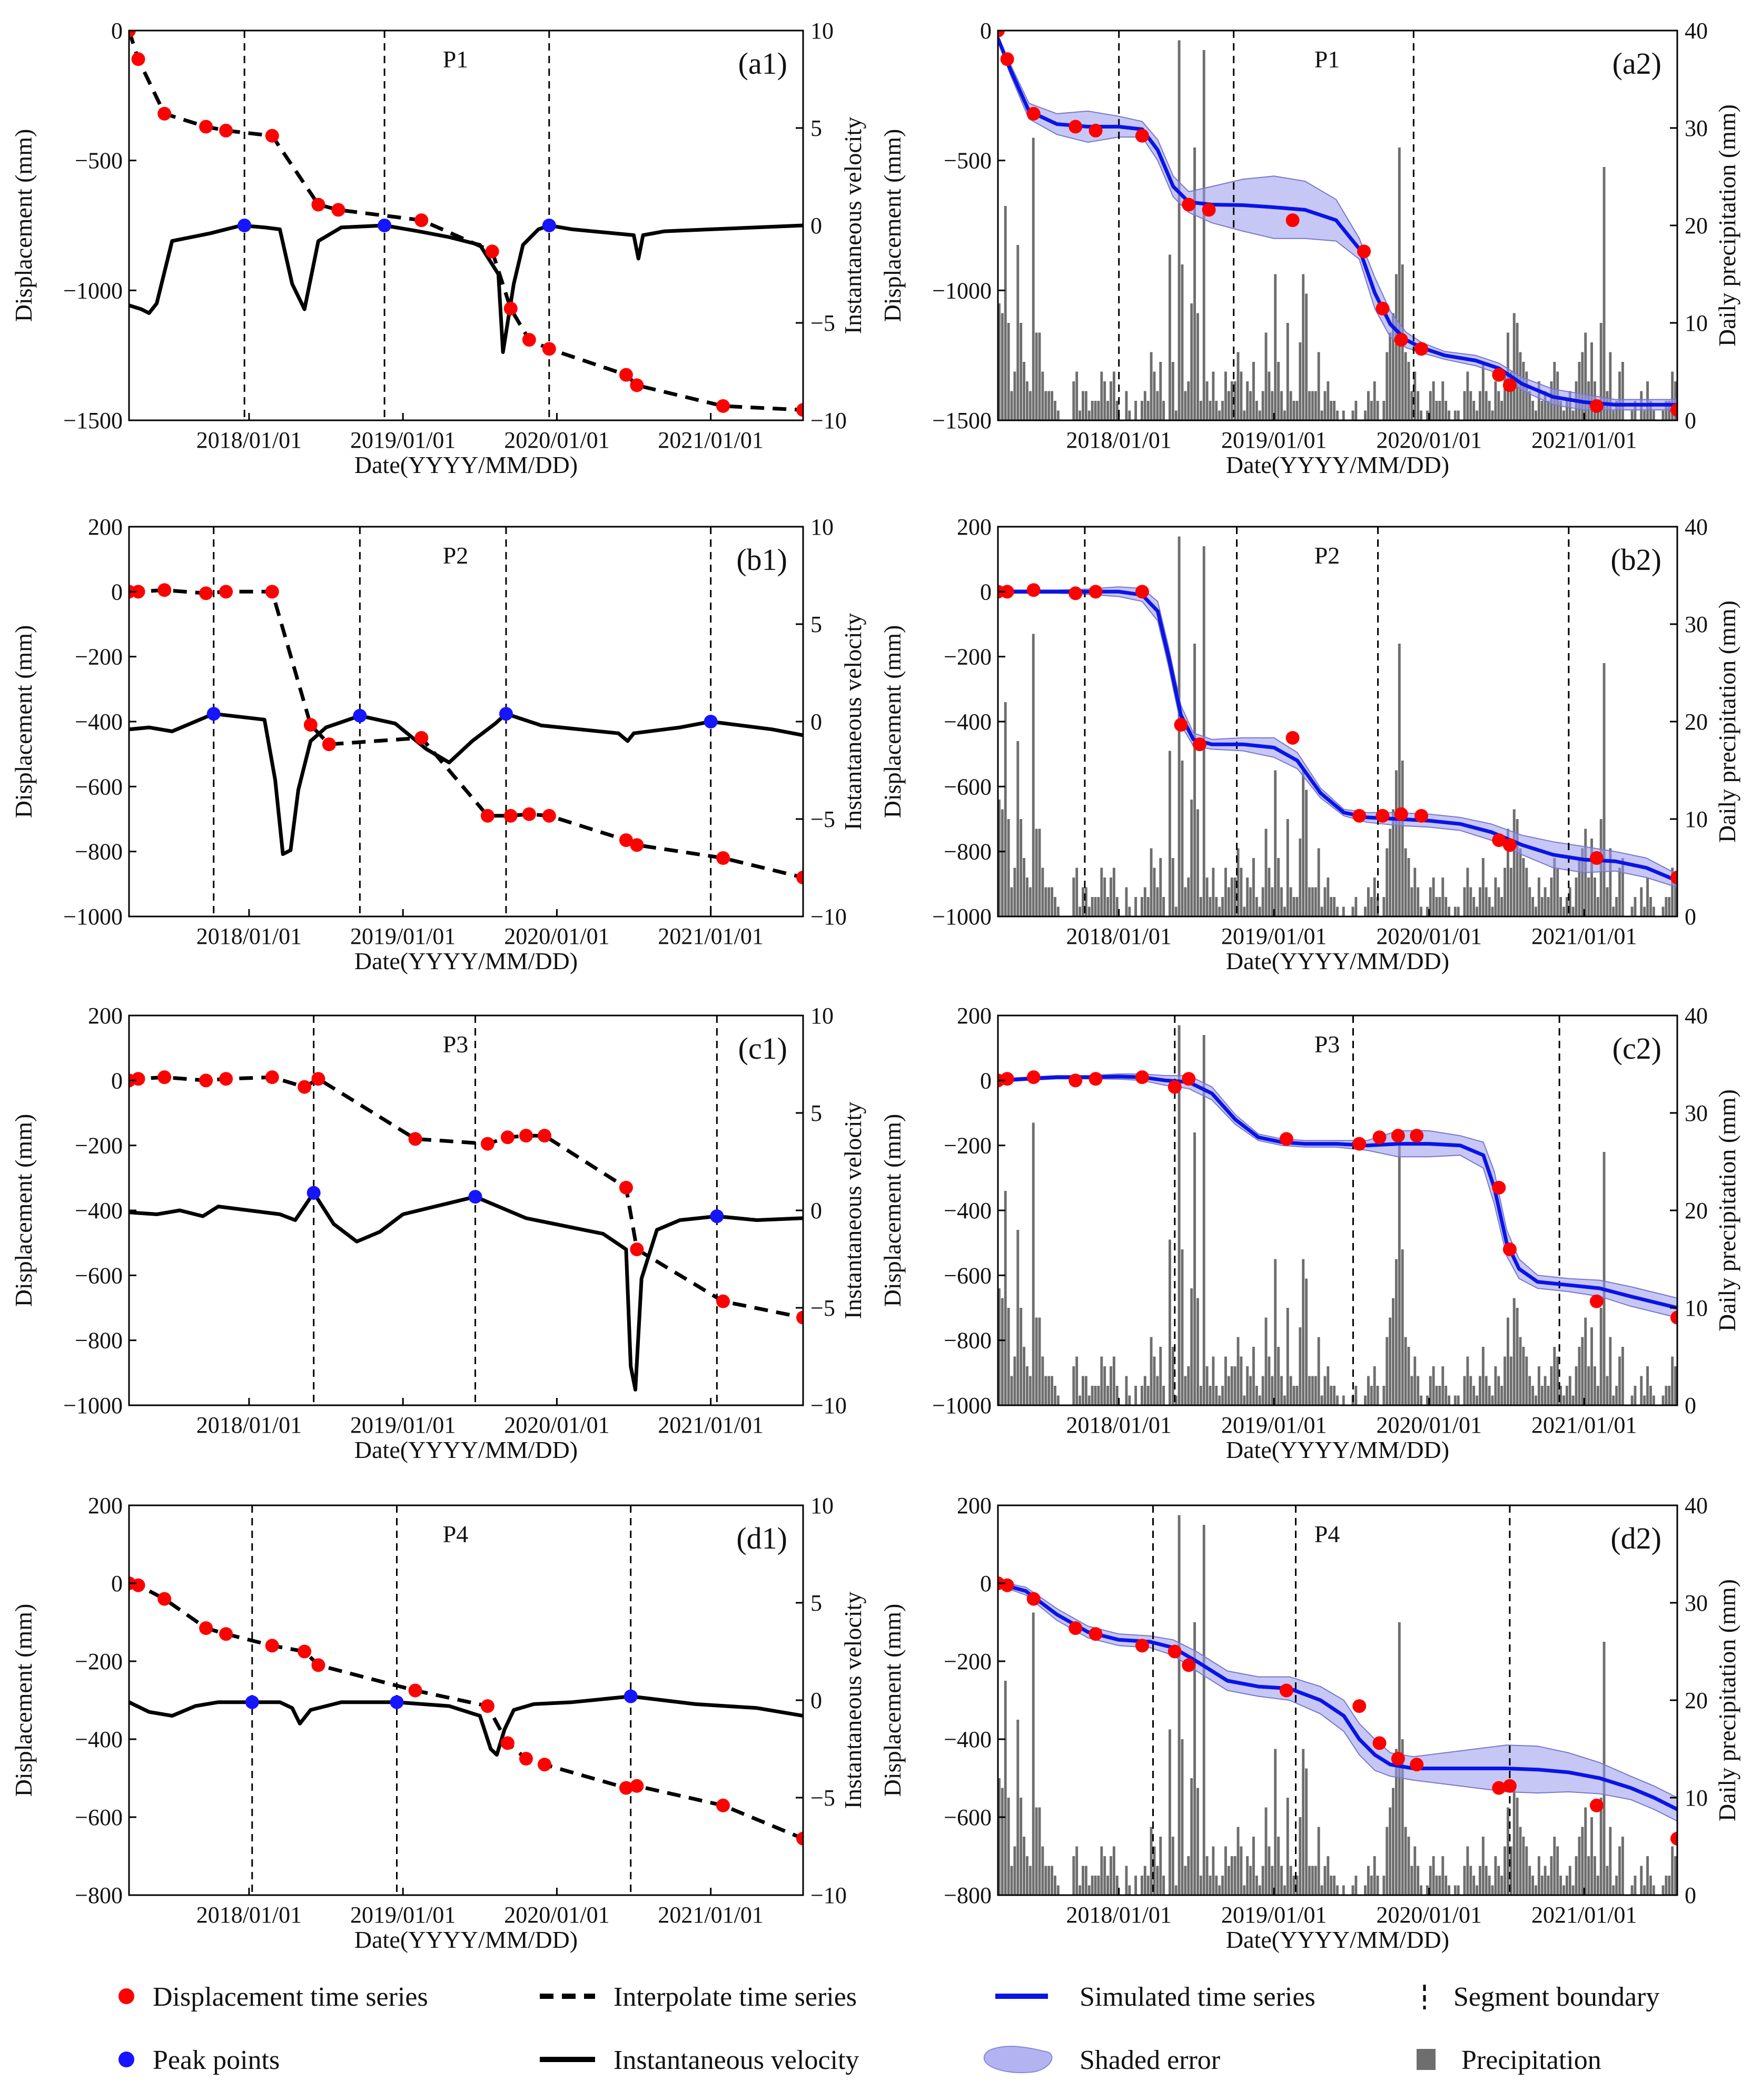 This screenshot has width=1761, height=2100. What do you see at coordinates (99, 1211) in the screenshot?
I see `y-tick-label: −400` at bounding box center [99, 1211].